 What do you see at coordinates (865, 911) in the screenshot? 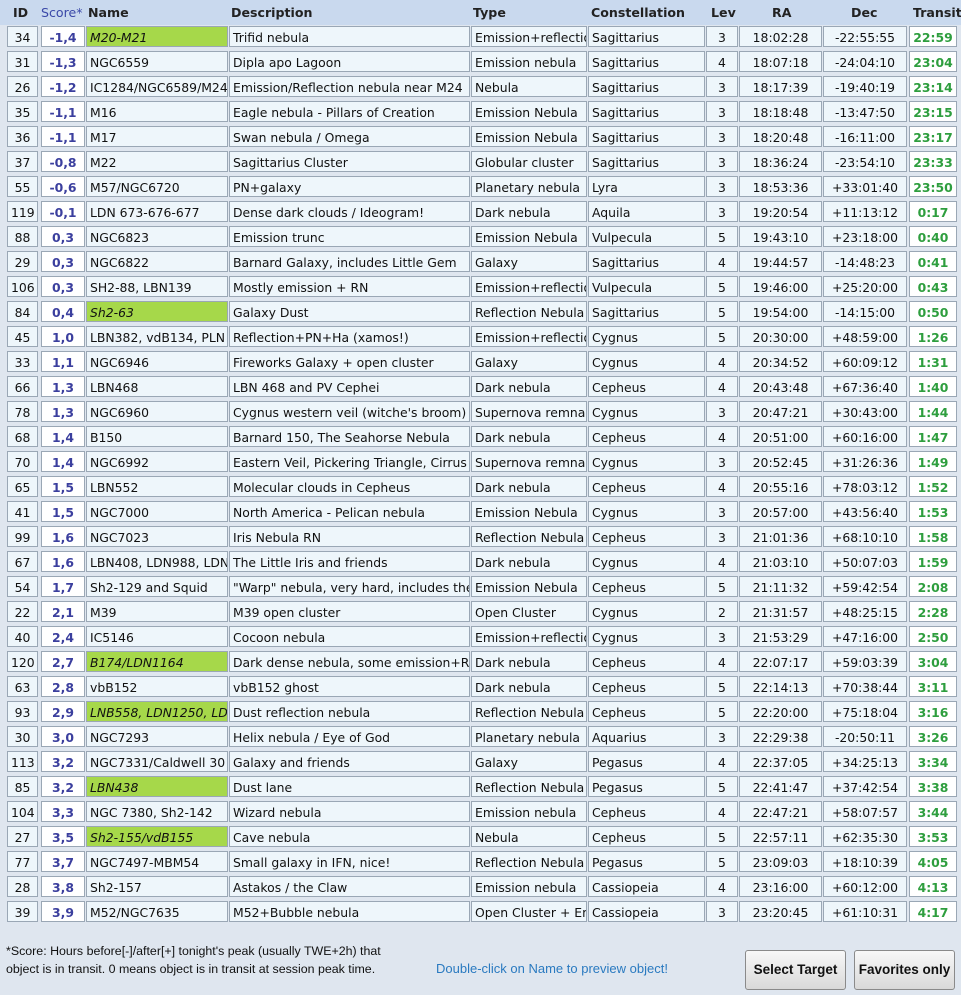
I see `dec-cell: +61:10:31` at bounding box center [865, 911].